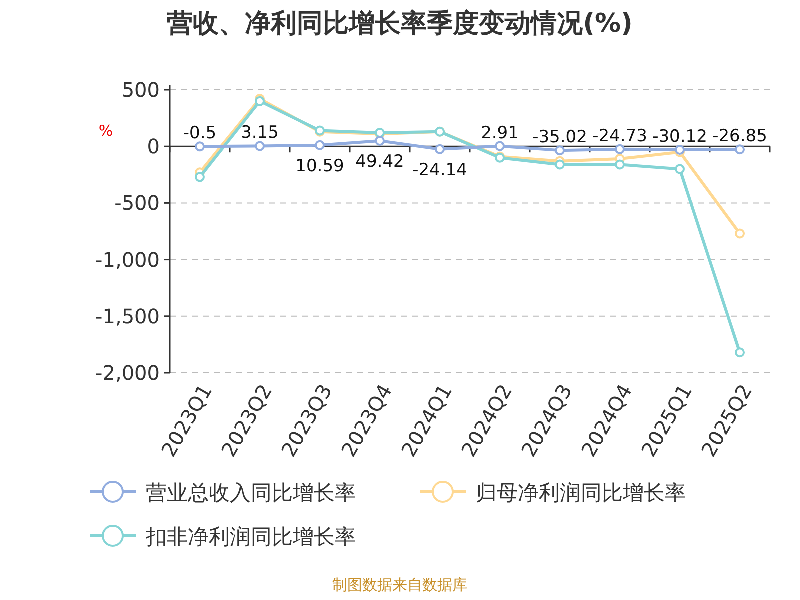 The height and width of the screenshot is (600, 800). I want to click on data-label: -30.12, so click(680, 137).